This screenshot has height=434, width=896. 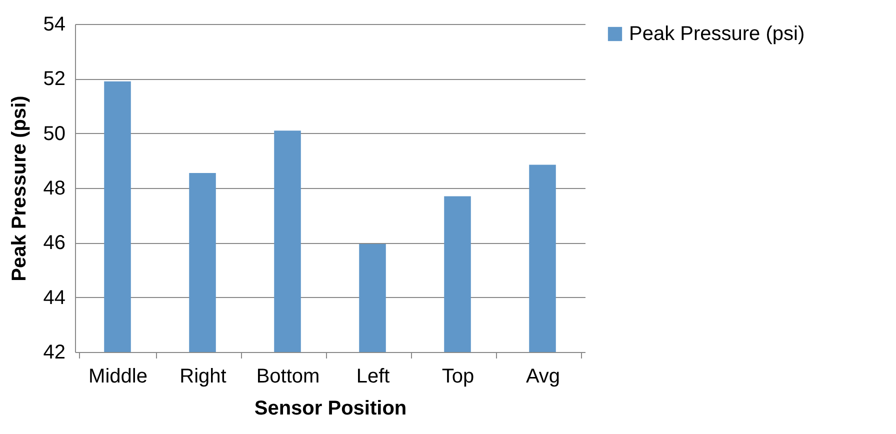 What do you see at coordinates (330, 409) in the screenshot?
I see `x-axis-title: Sensor Position` at bounding box center [330, 409].